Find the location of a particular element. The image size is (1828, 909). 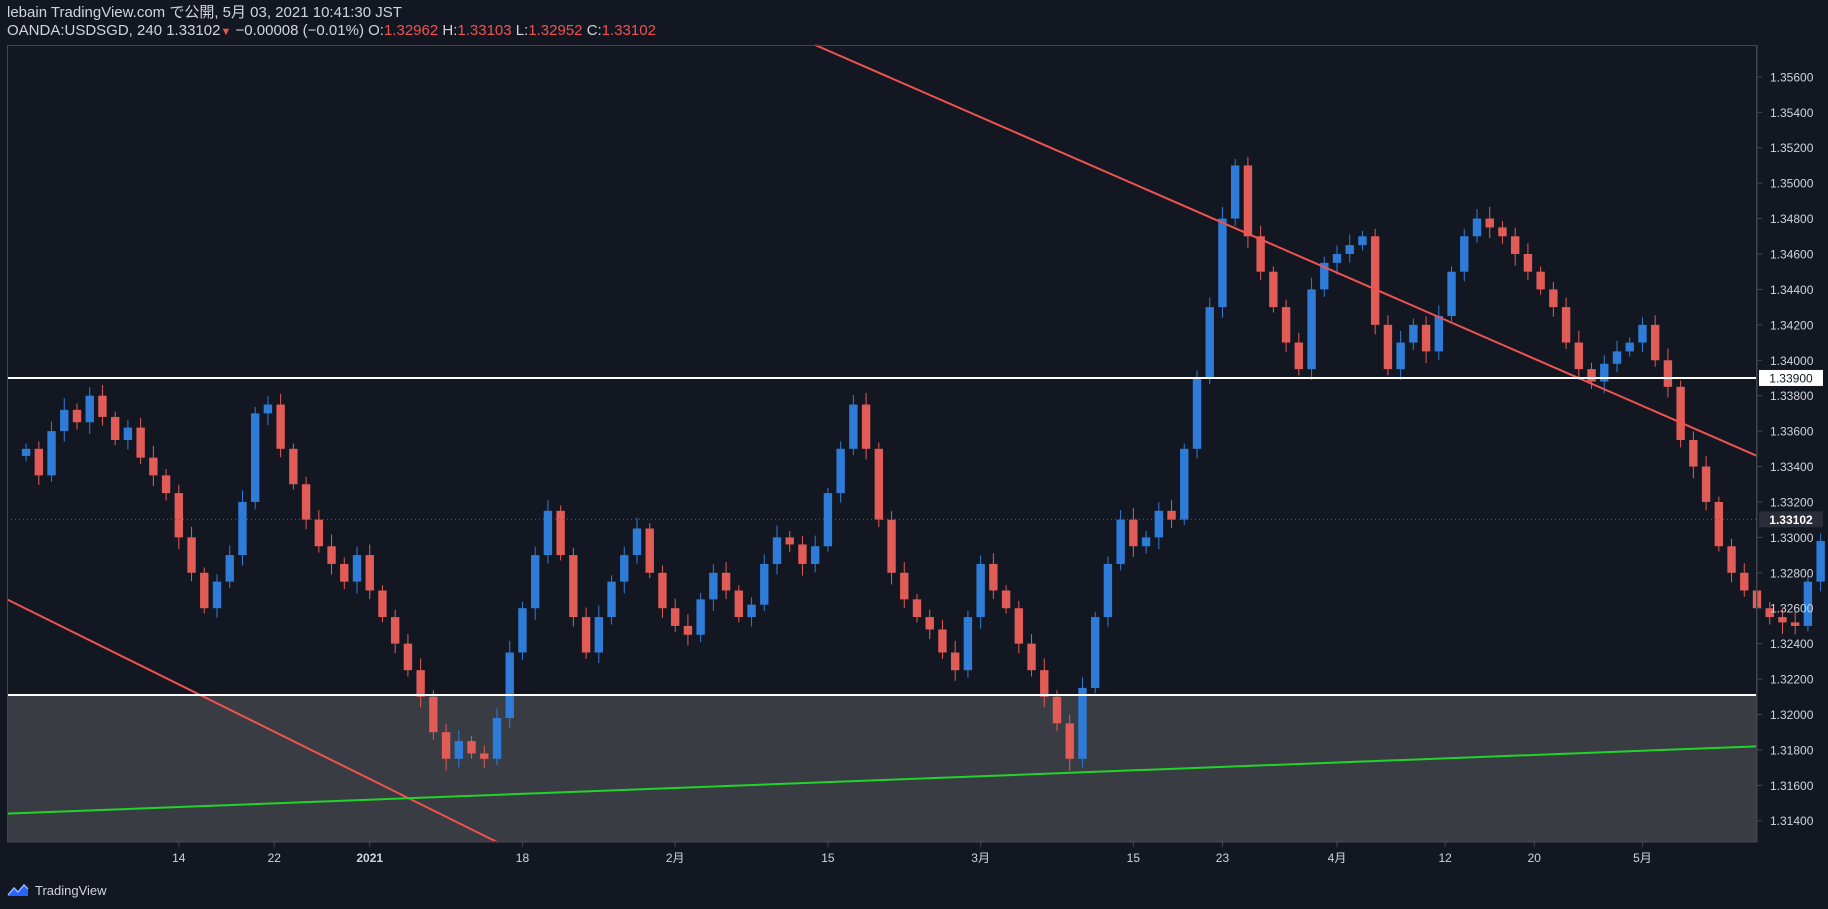

price-tick-label: 1.35600 is located at coordinates (1792, 77).